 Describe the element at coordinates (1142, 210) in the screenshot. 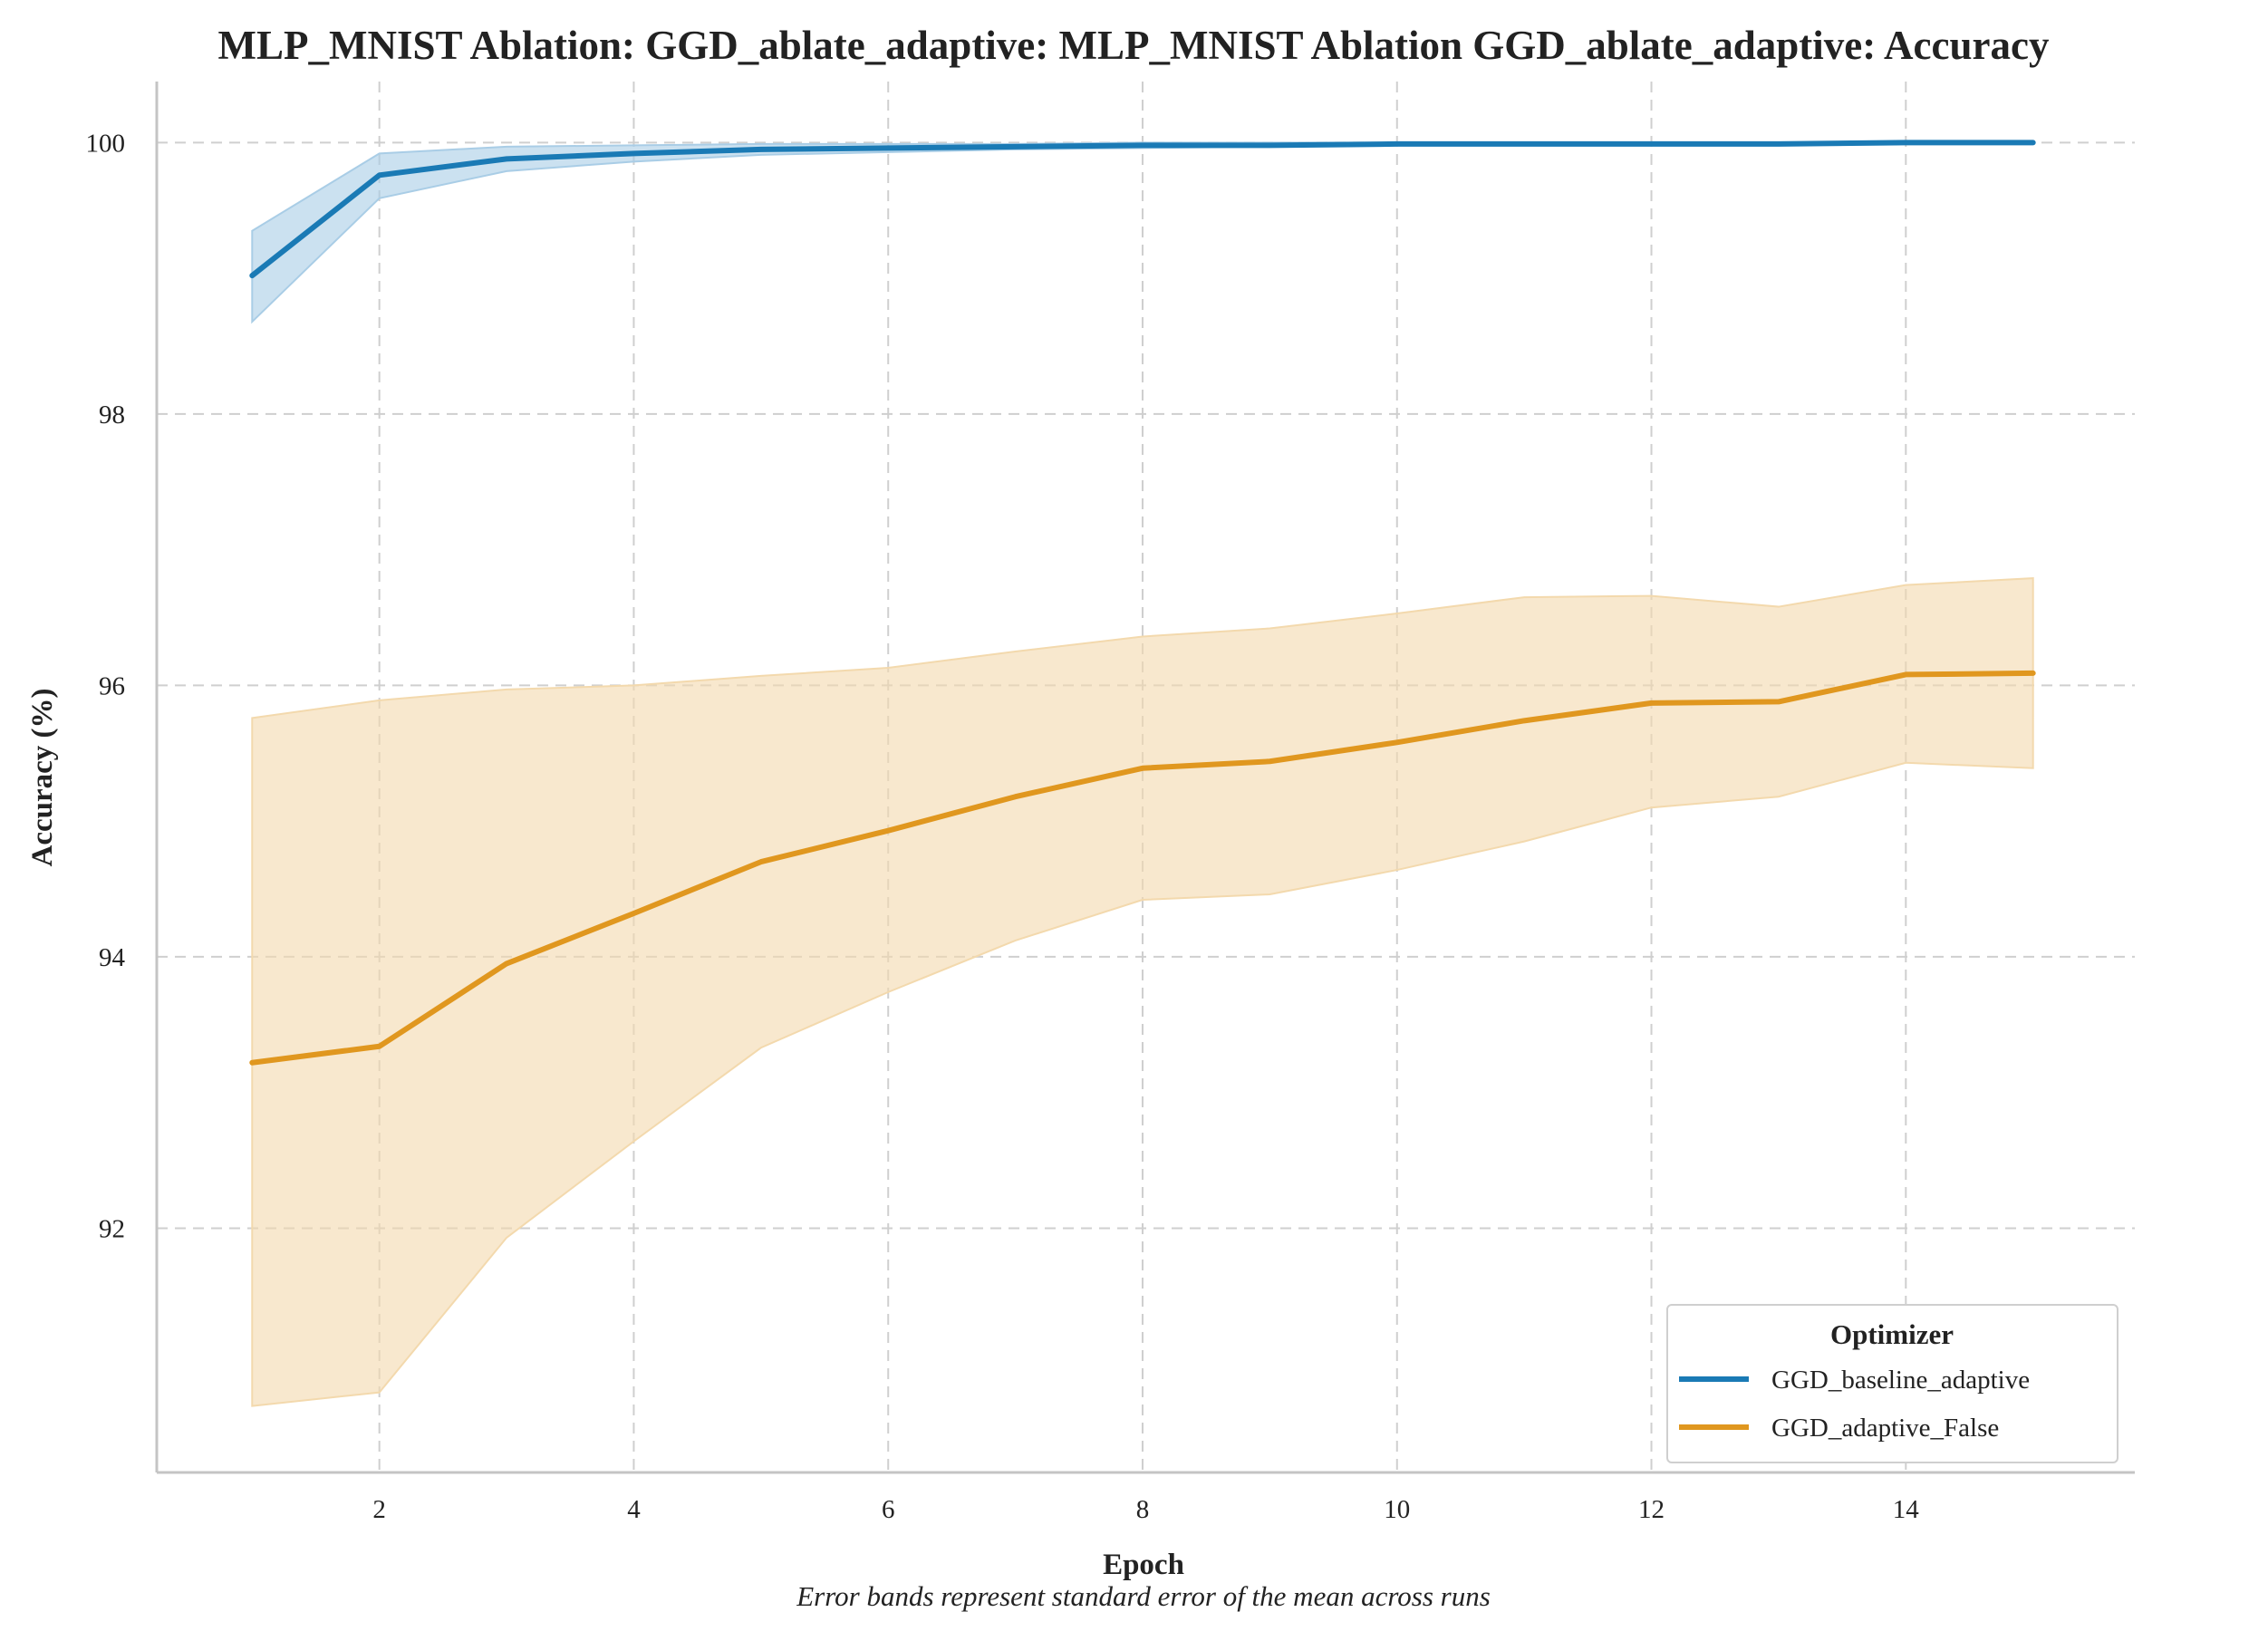

I see `series-line` at that location.